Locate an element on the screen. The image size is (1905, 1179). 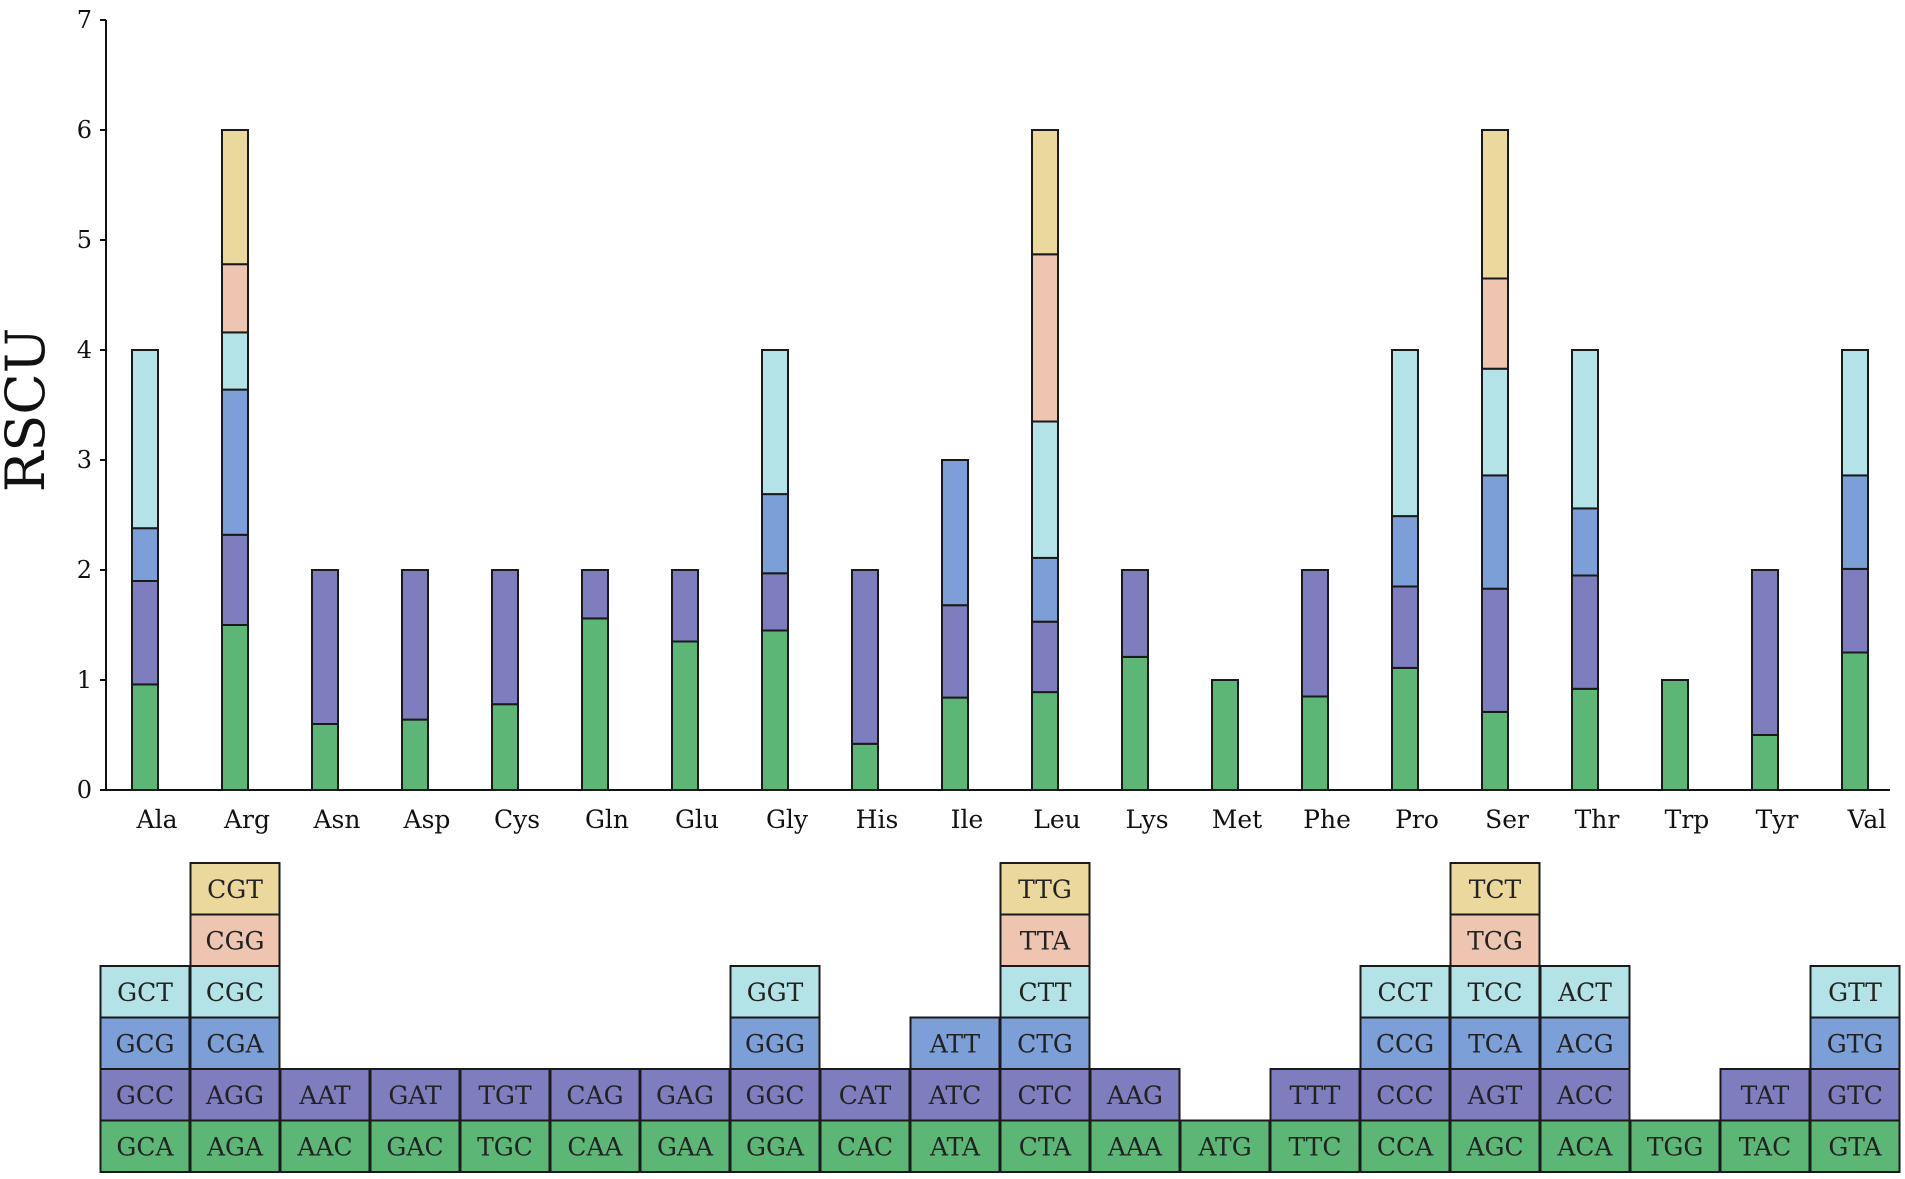
codon-label: GAG is located at coordinates (685, 1095).